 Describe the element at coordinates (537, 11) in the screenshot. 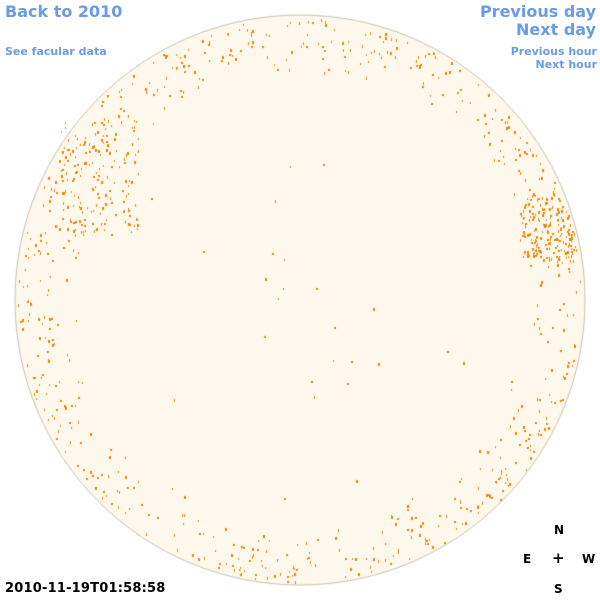

I see `previous-day-link: Previous day` at that location.